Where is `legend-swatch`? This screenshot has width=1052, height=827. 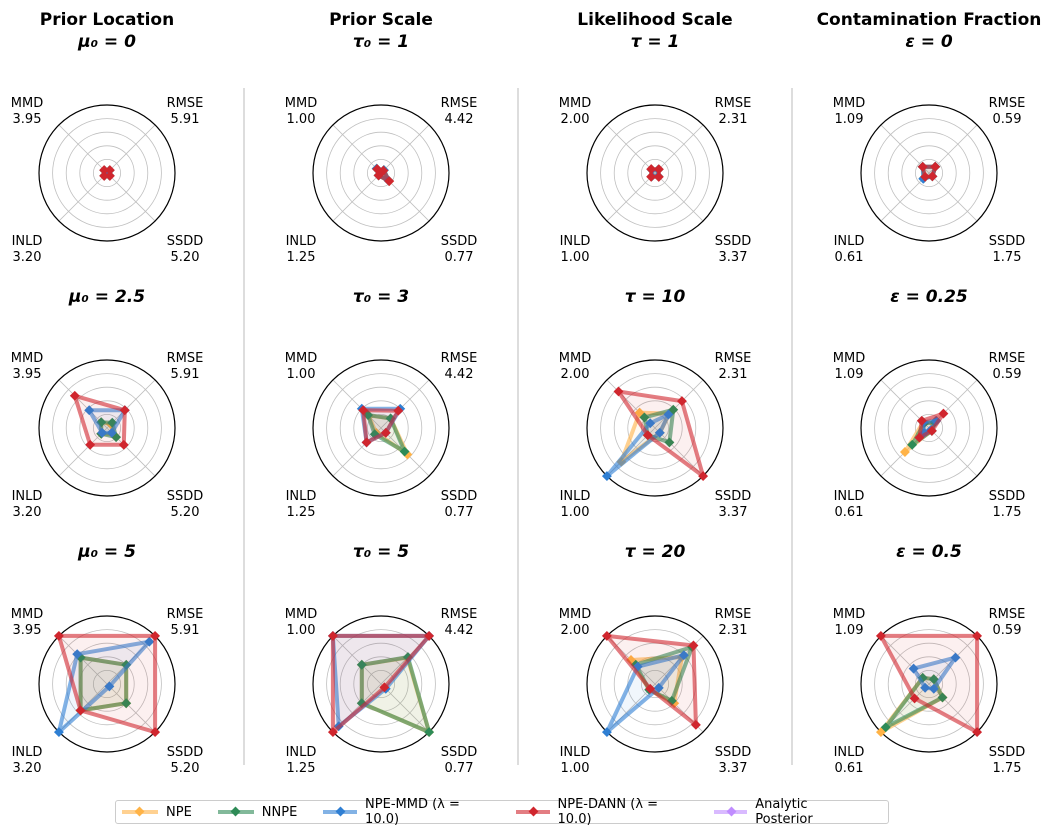
legend-swatch is located at coordinates (532, 811).